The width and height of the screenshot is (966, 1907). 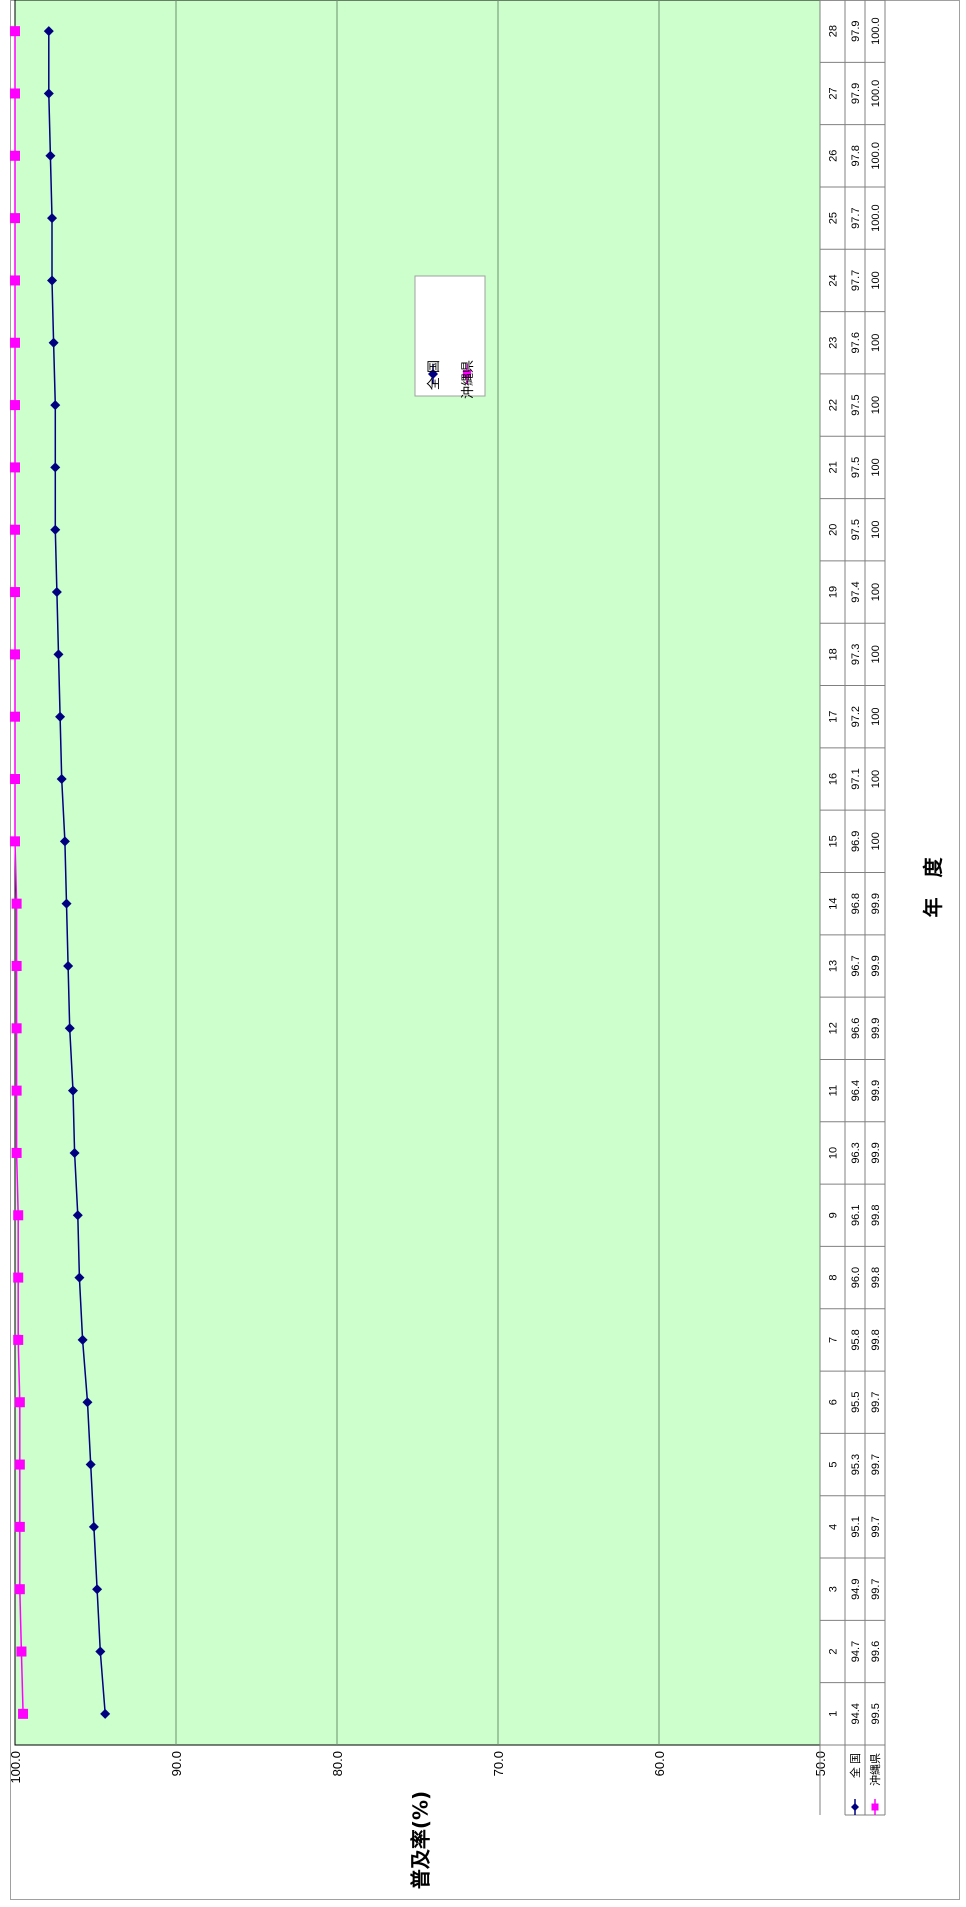 I want to click on legend-label: 全 国, so click(x=434, y=375).